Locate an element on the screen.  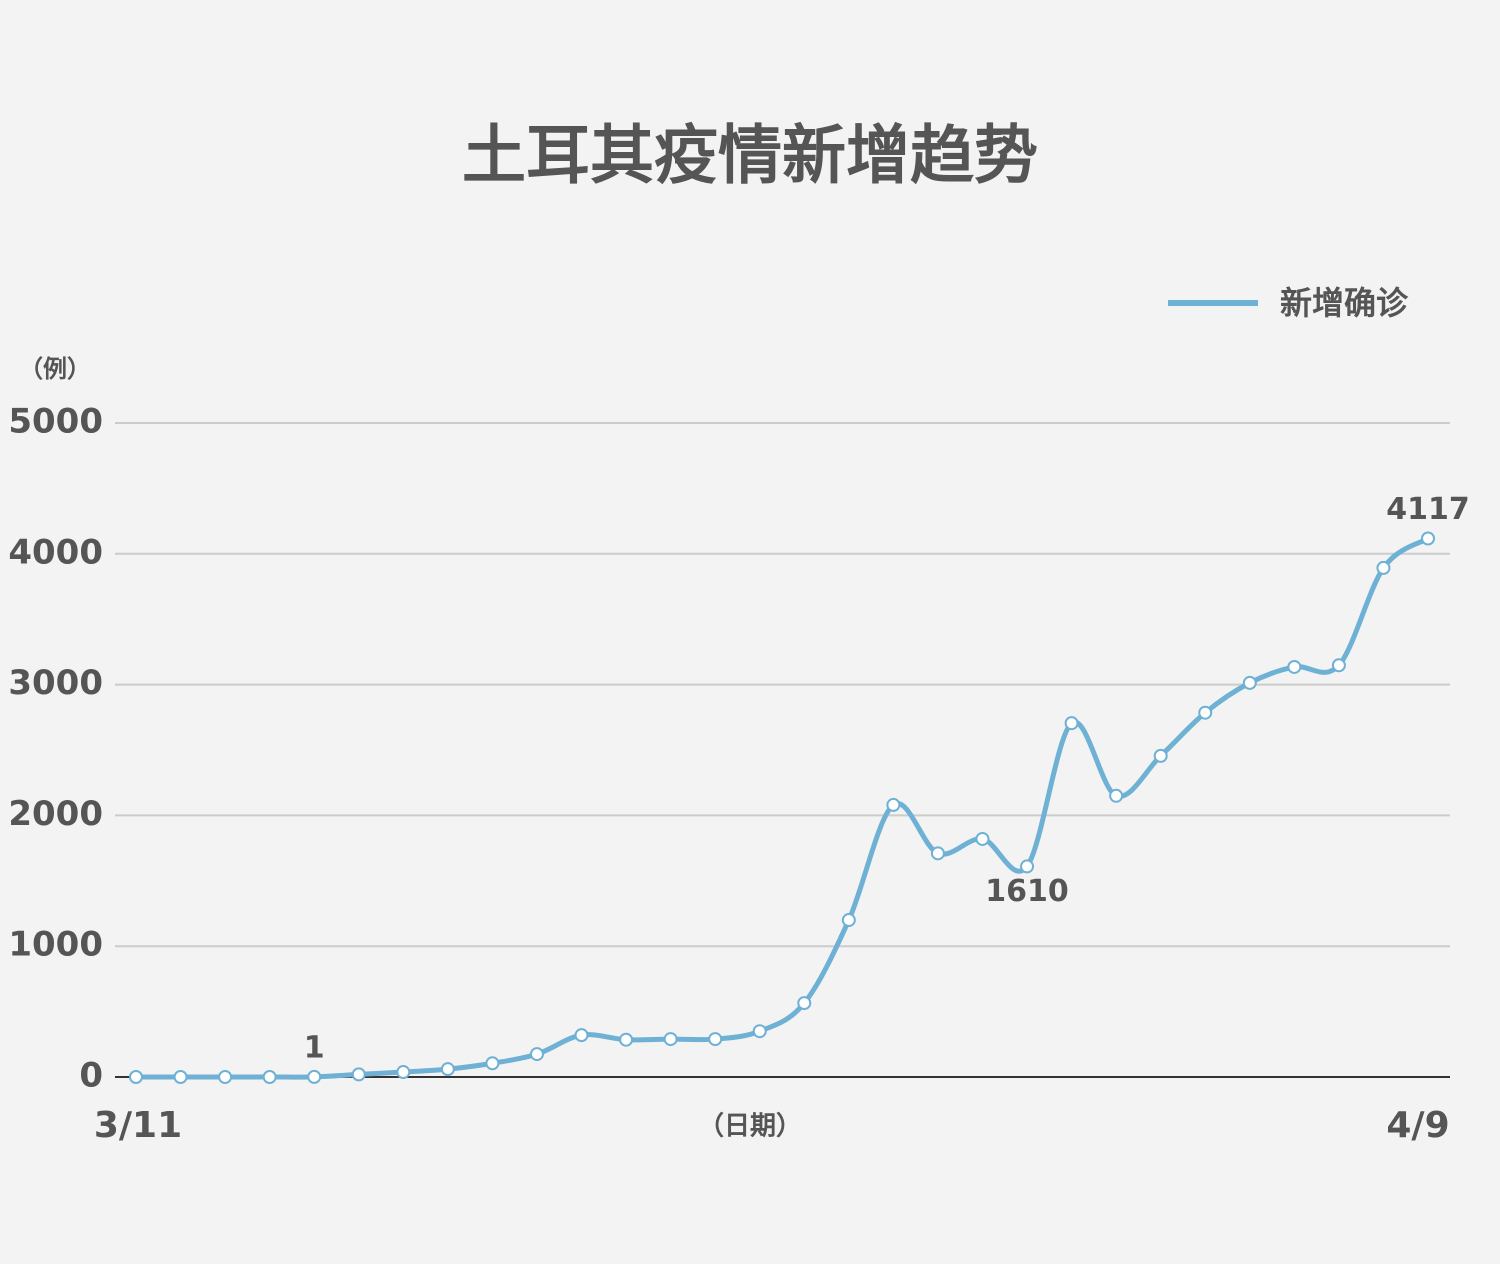
legend-label: 新增确诊 is located at coordinates (1344, 303).